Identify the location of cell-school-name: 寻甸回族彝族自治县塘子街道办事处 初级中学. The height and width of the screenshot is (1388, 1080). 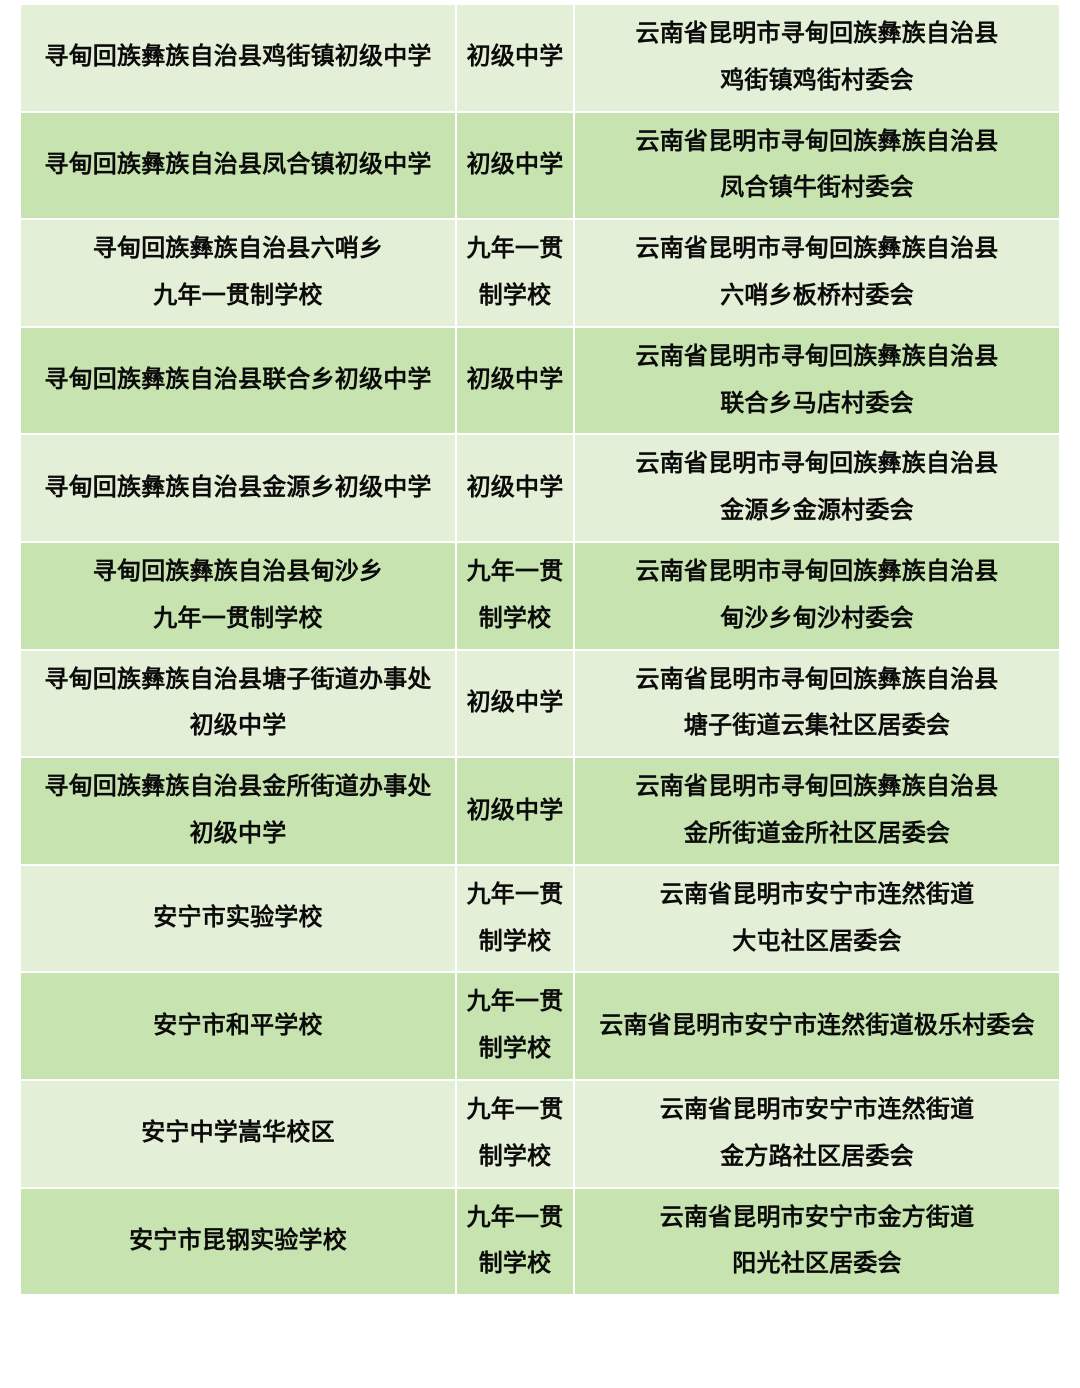
(238, 703).